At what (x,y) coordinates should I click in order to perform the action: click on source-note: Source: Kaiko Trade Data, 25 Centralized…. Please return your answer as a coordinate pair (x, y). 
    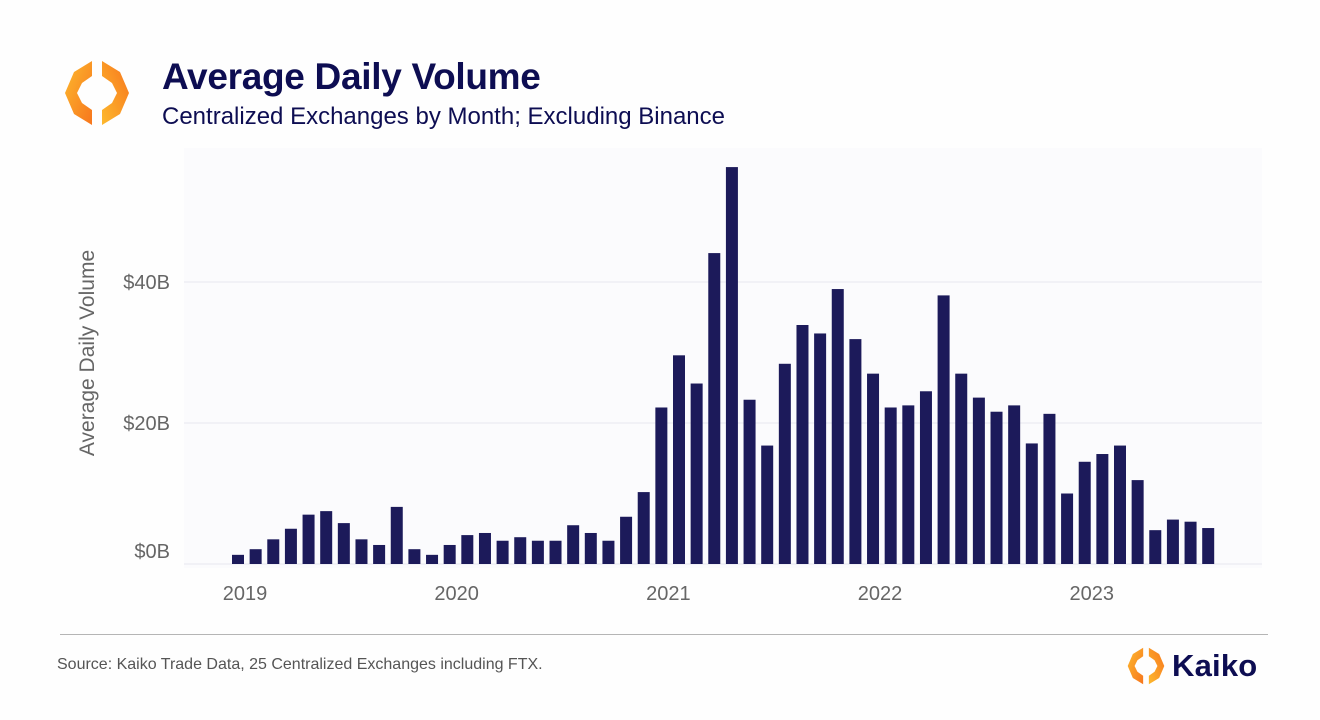
    Looking at the image, I should click on (300, 664).